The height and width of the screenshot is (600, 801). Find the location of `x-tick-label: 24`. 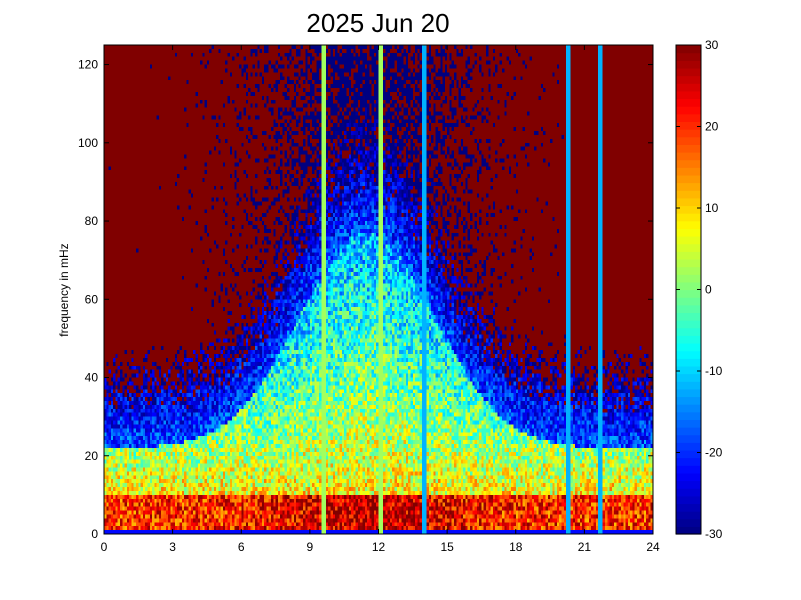

x-tick-label: 24 is located at coordinates (653, 547).